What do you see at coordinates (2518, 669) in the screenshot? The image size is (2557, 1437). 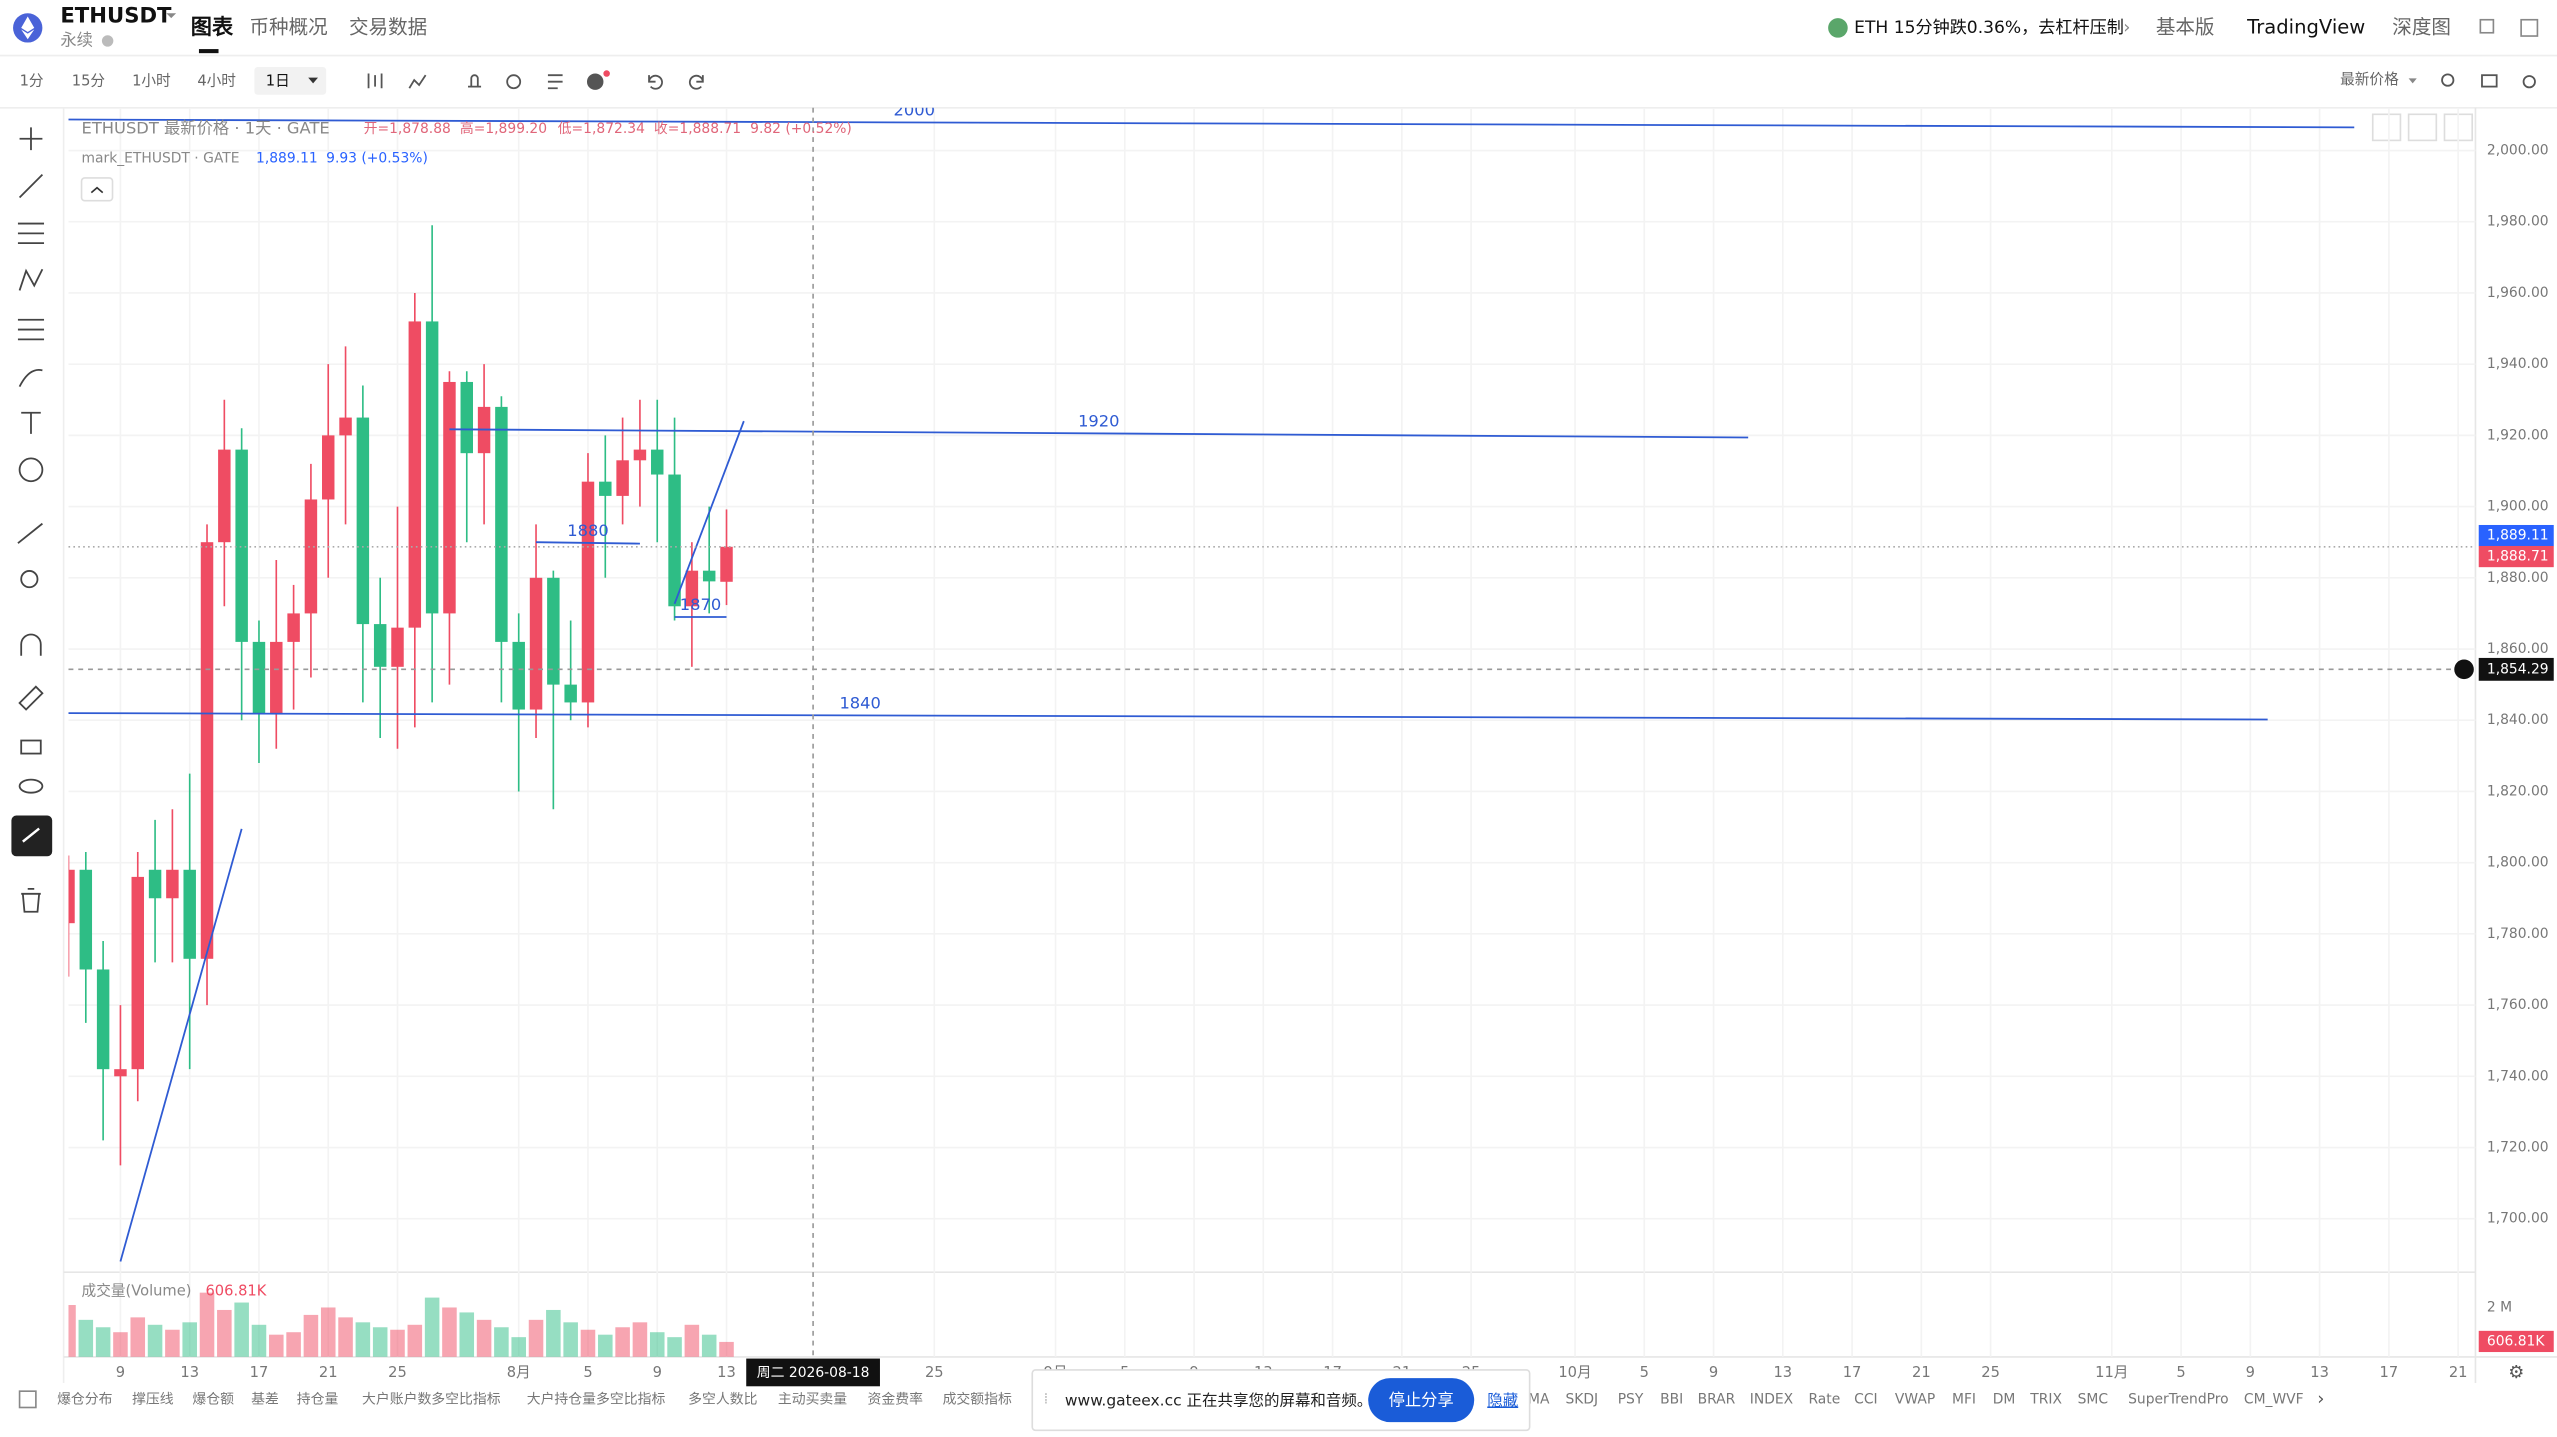 I see `crosshair-y-label: 1,854.29` at bounding box center [2518, 669].